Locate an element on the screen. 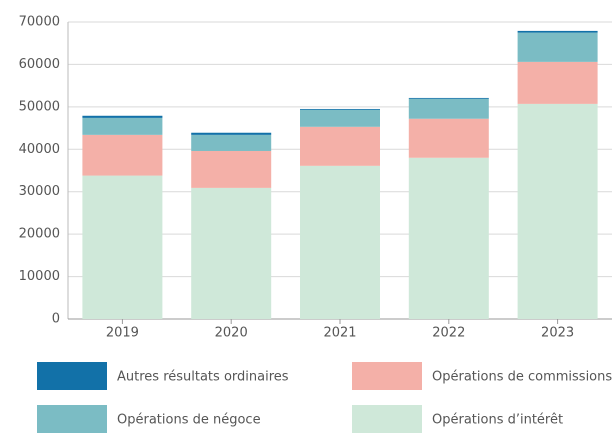  y-tick-label: 0 is located at coordinates (56, 319).